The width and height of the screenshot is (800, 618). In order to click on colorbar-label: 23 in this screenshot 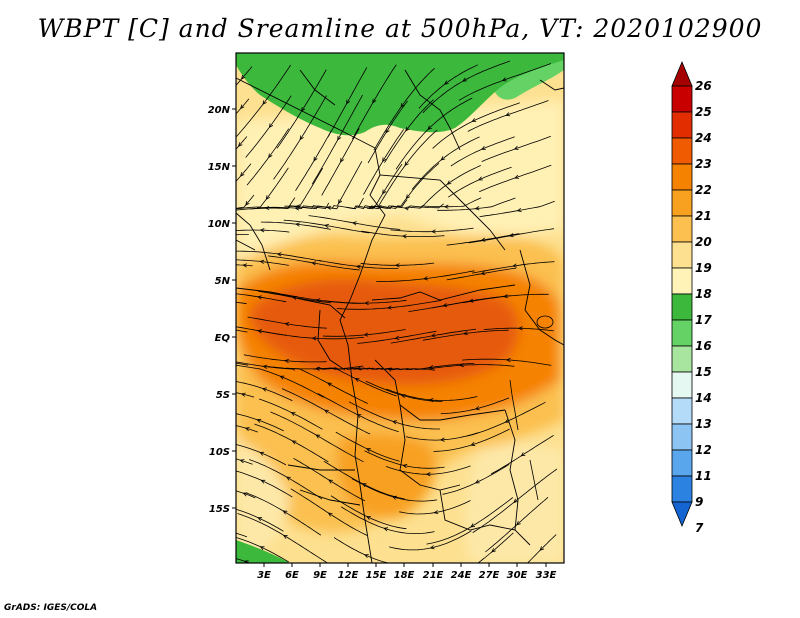, I will do `click(703, 164)`.